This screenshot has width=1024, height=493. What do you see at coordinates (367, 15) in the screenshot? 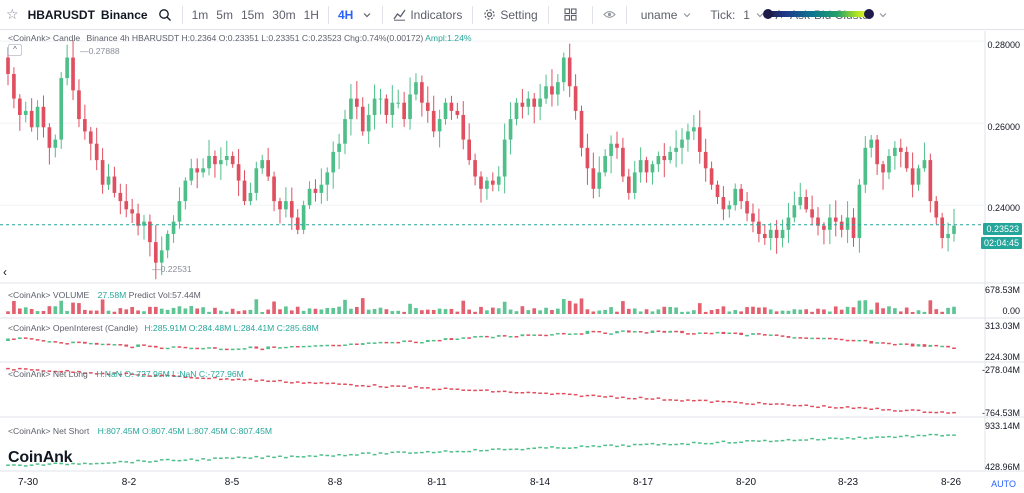
I see `chevron-down-icon` at bounding box center [367, 15].